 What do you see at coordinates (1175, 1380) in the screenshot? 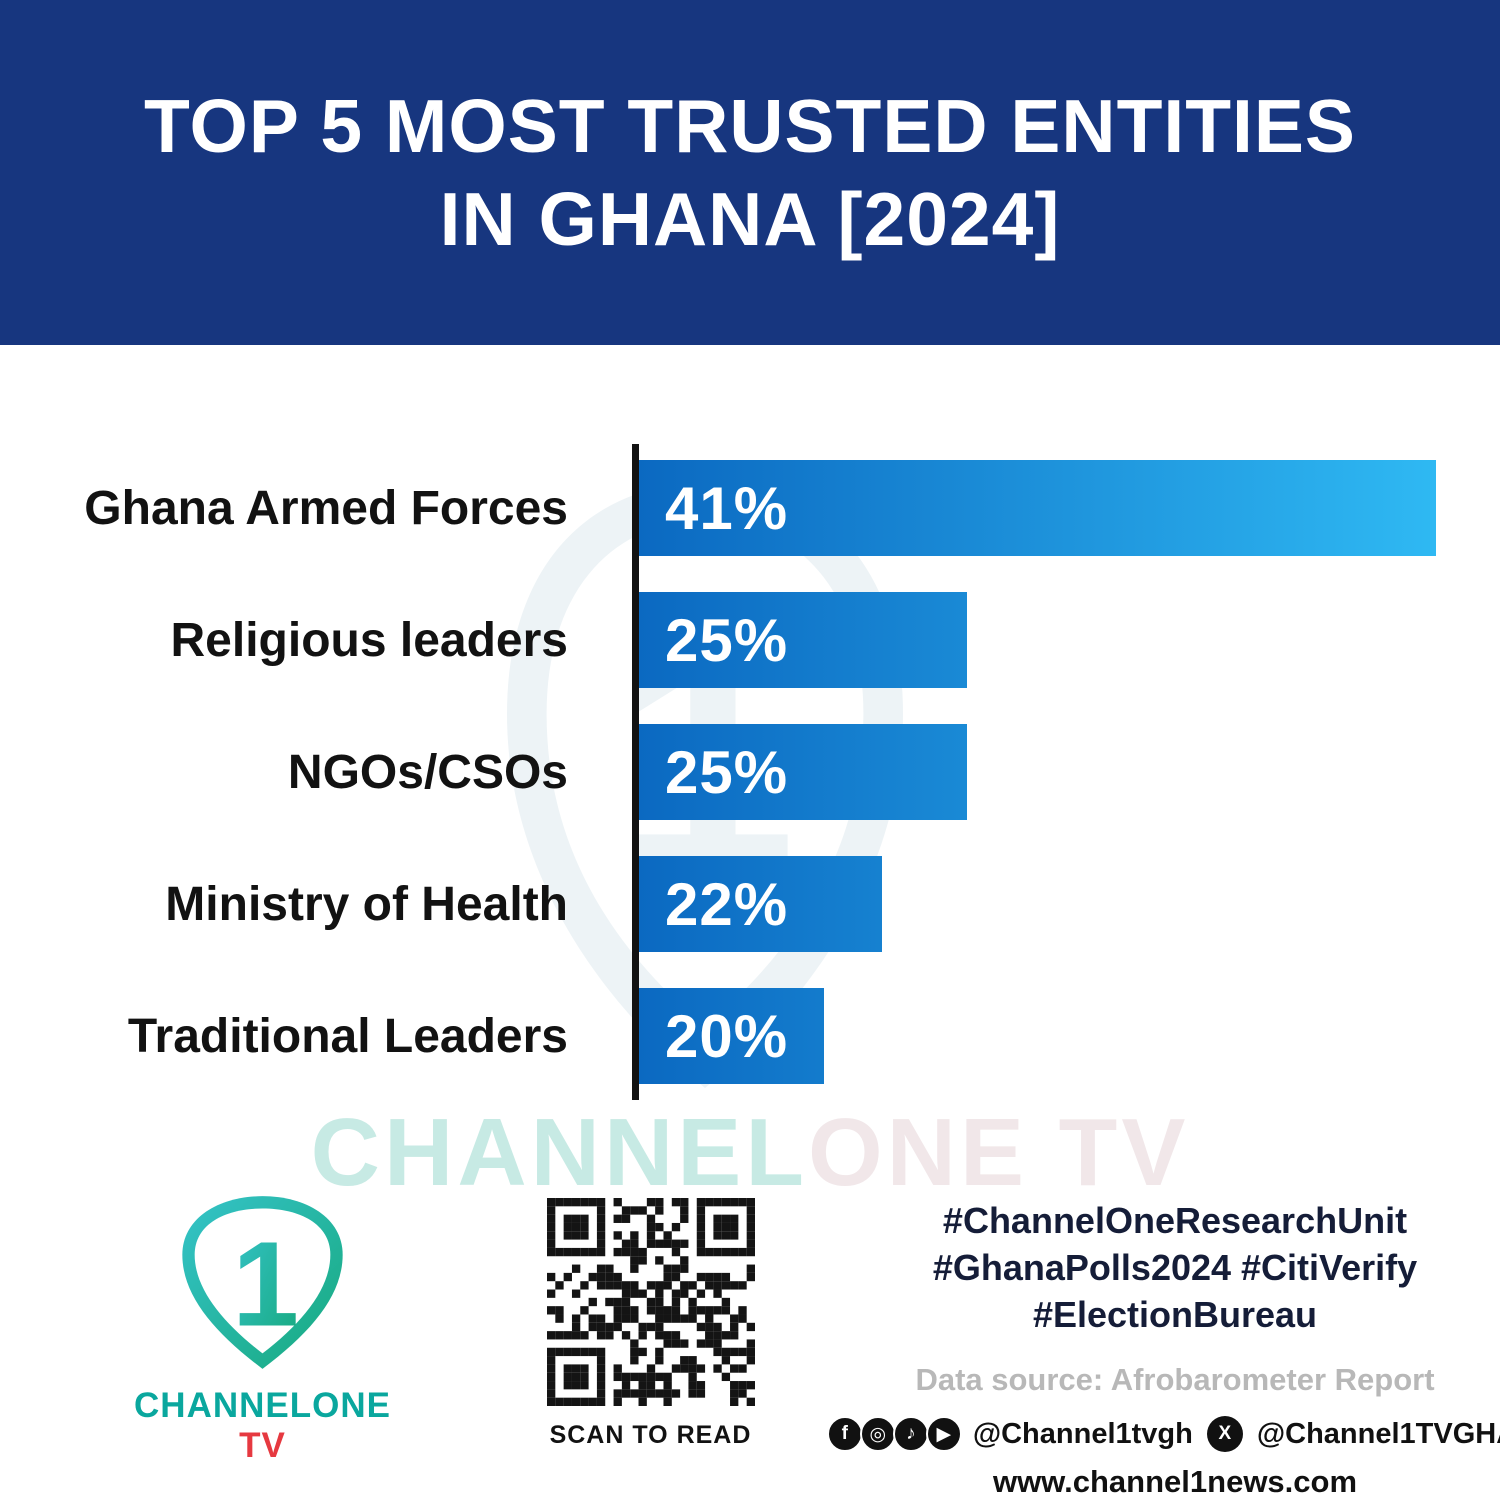
I see `data-source-note: Data source: Afrobarometer Report` at bounding box center [1175, 1380].